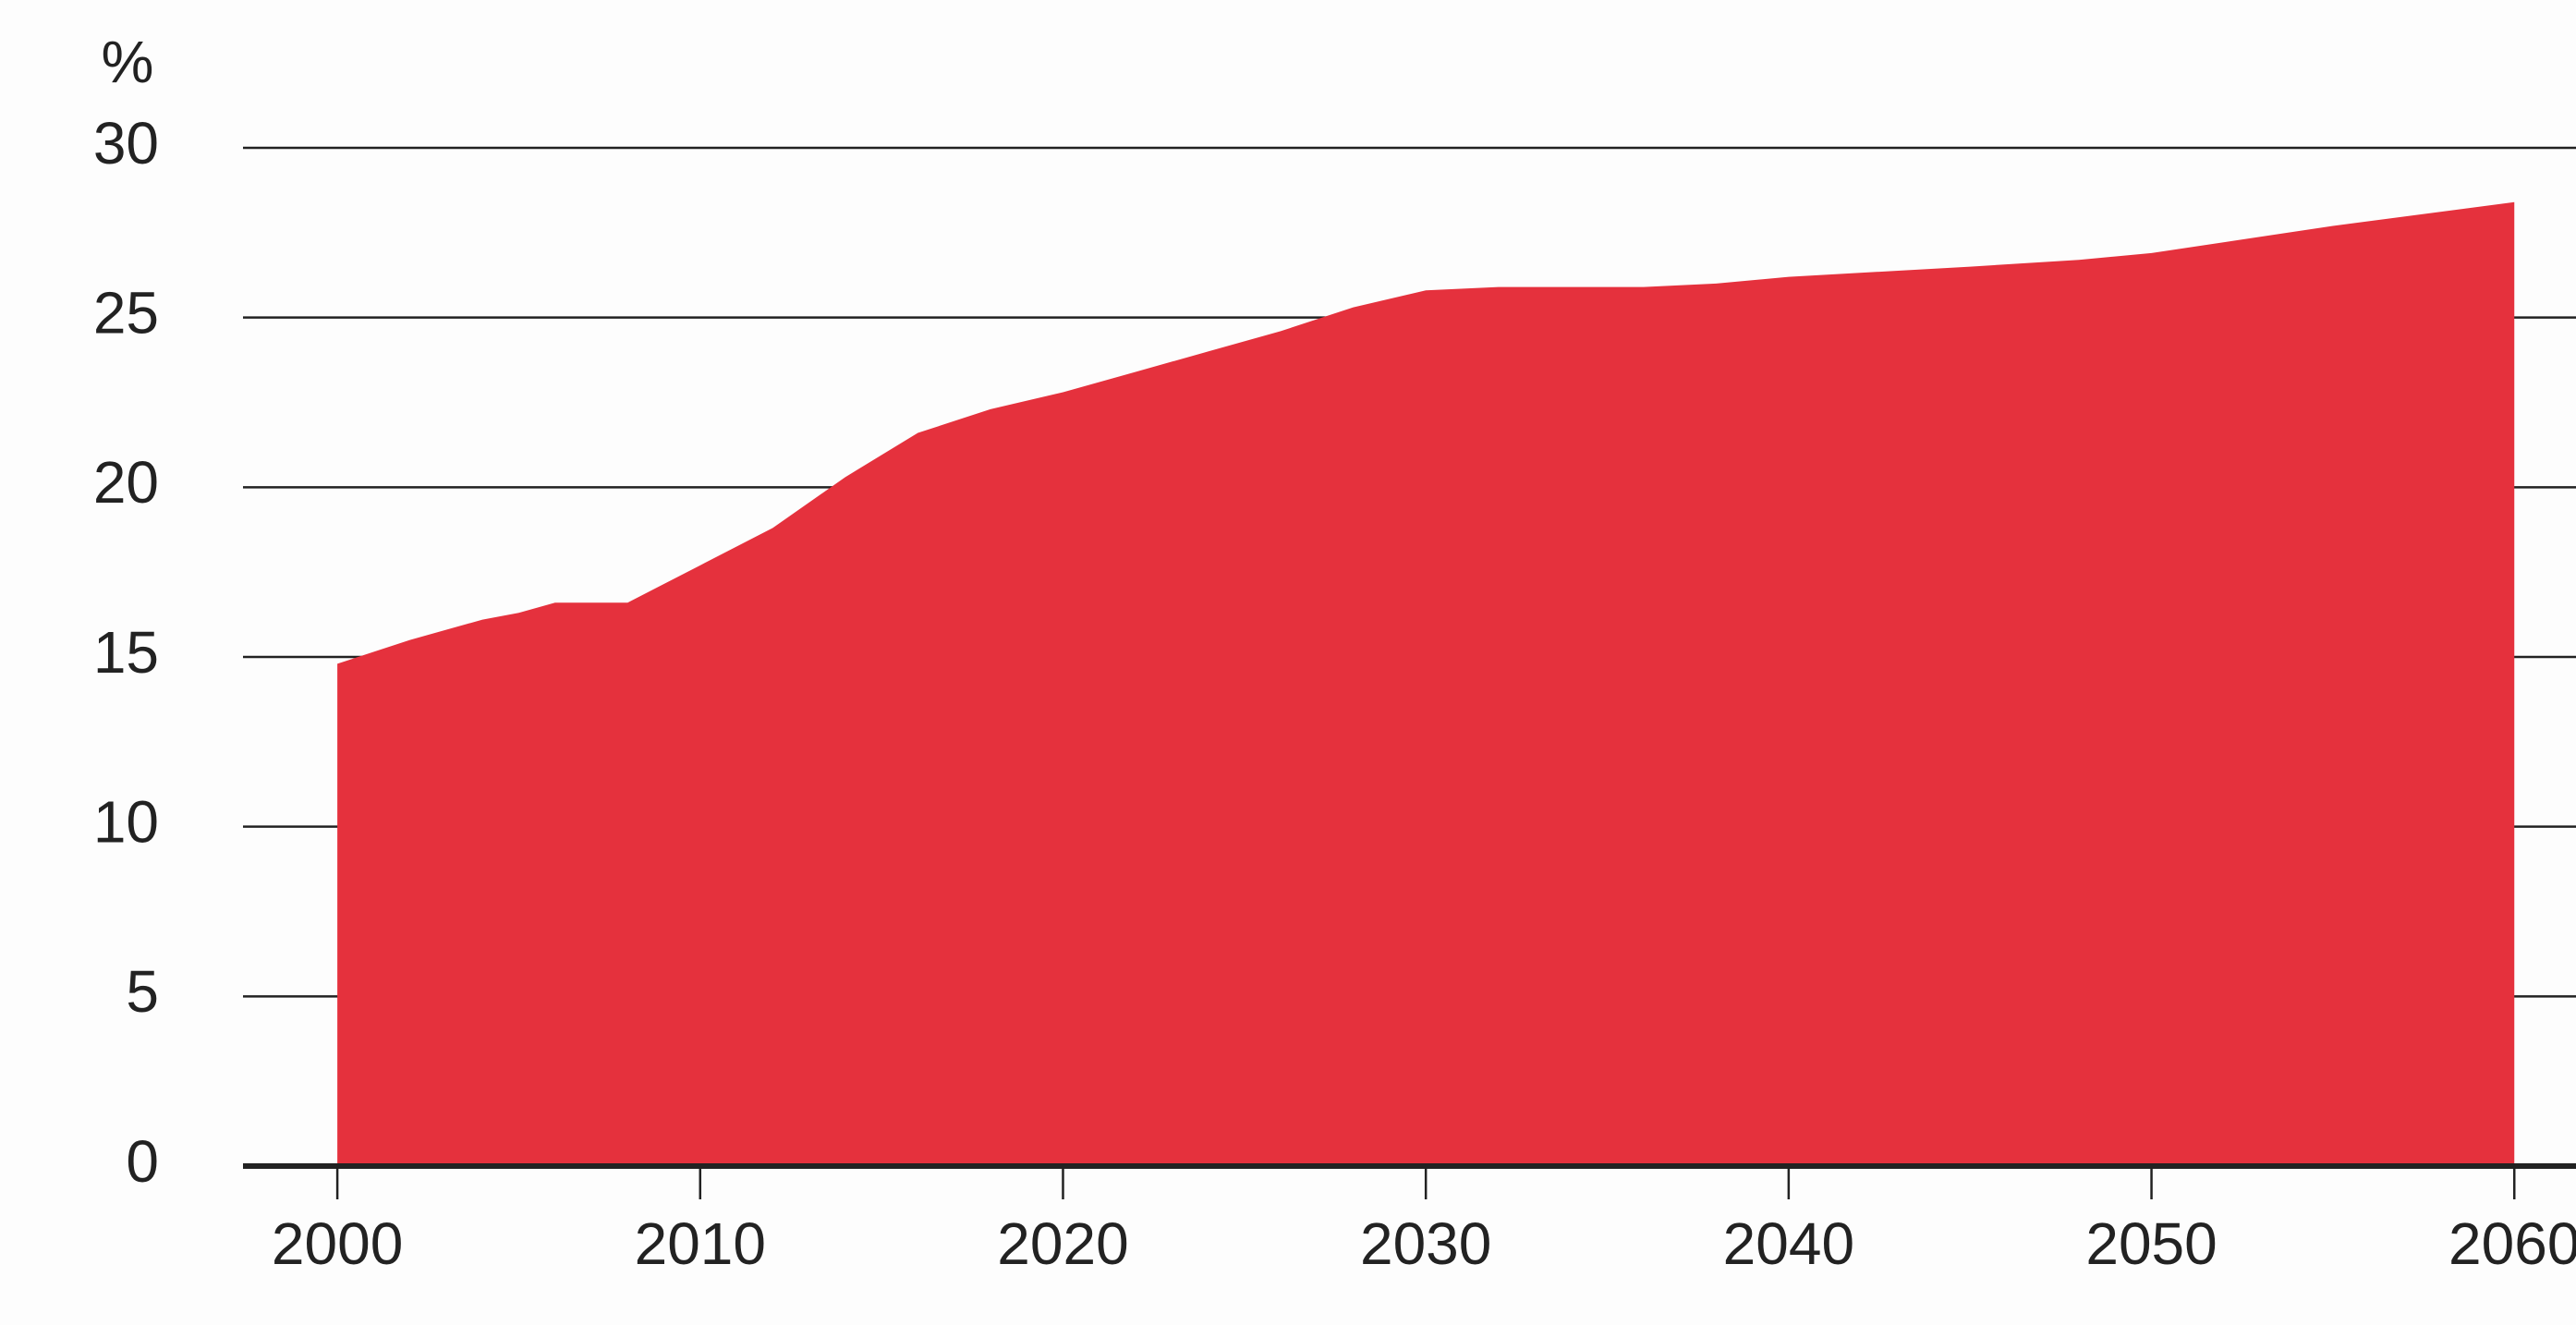 This screenshot has width=2576, height=1325. I want to click on y-tick-label: 20, so click(126, 482).